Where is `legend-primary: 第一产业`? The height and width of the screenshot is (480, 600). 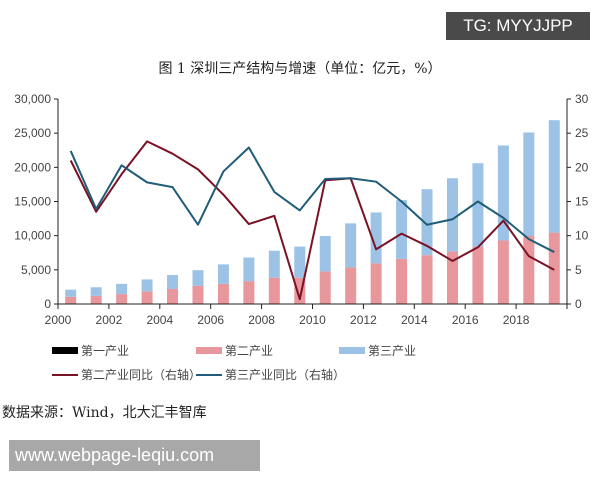
legend-primary: 第一产业 is located at coordinates (90, 350).